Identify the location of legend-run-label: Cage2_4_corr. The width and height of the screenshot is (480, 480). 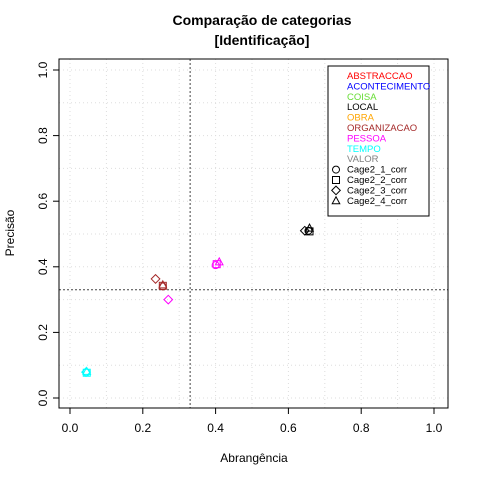
(377, 201).